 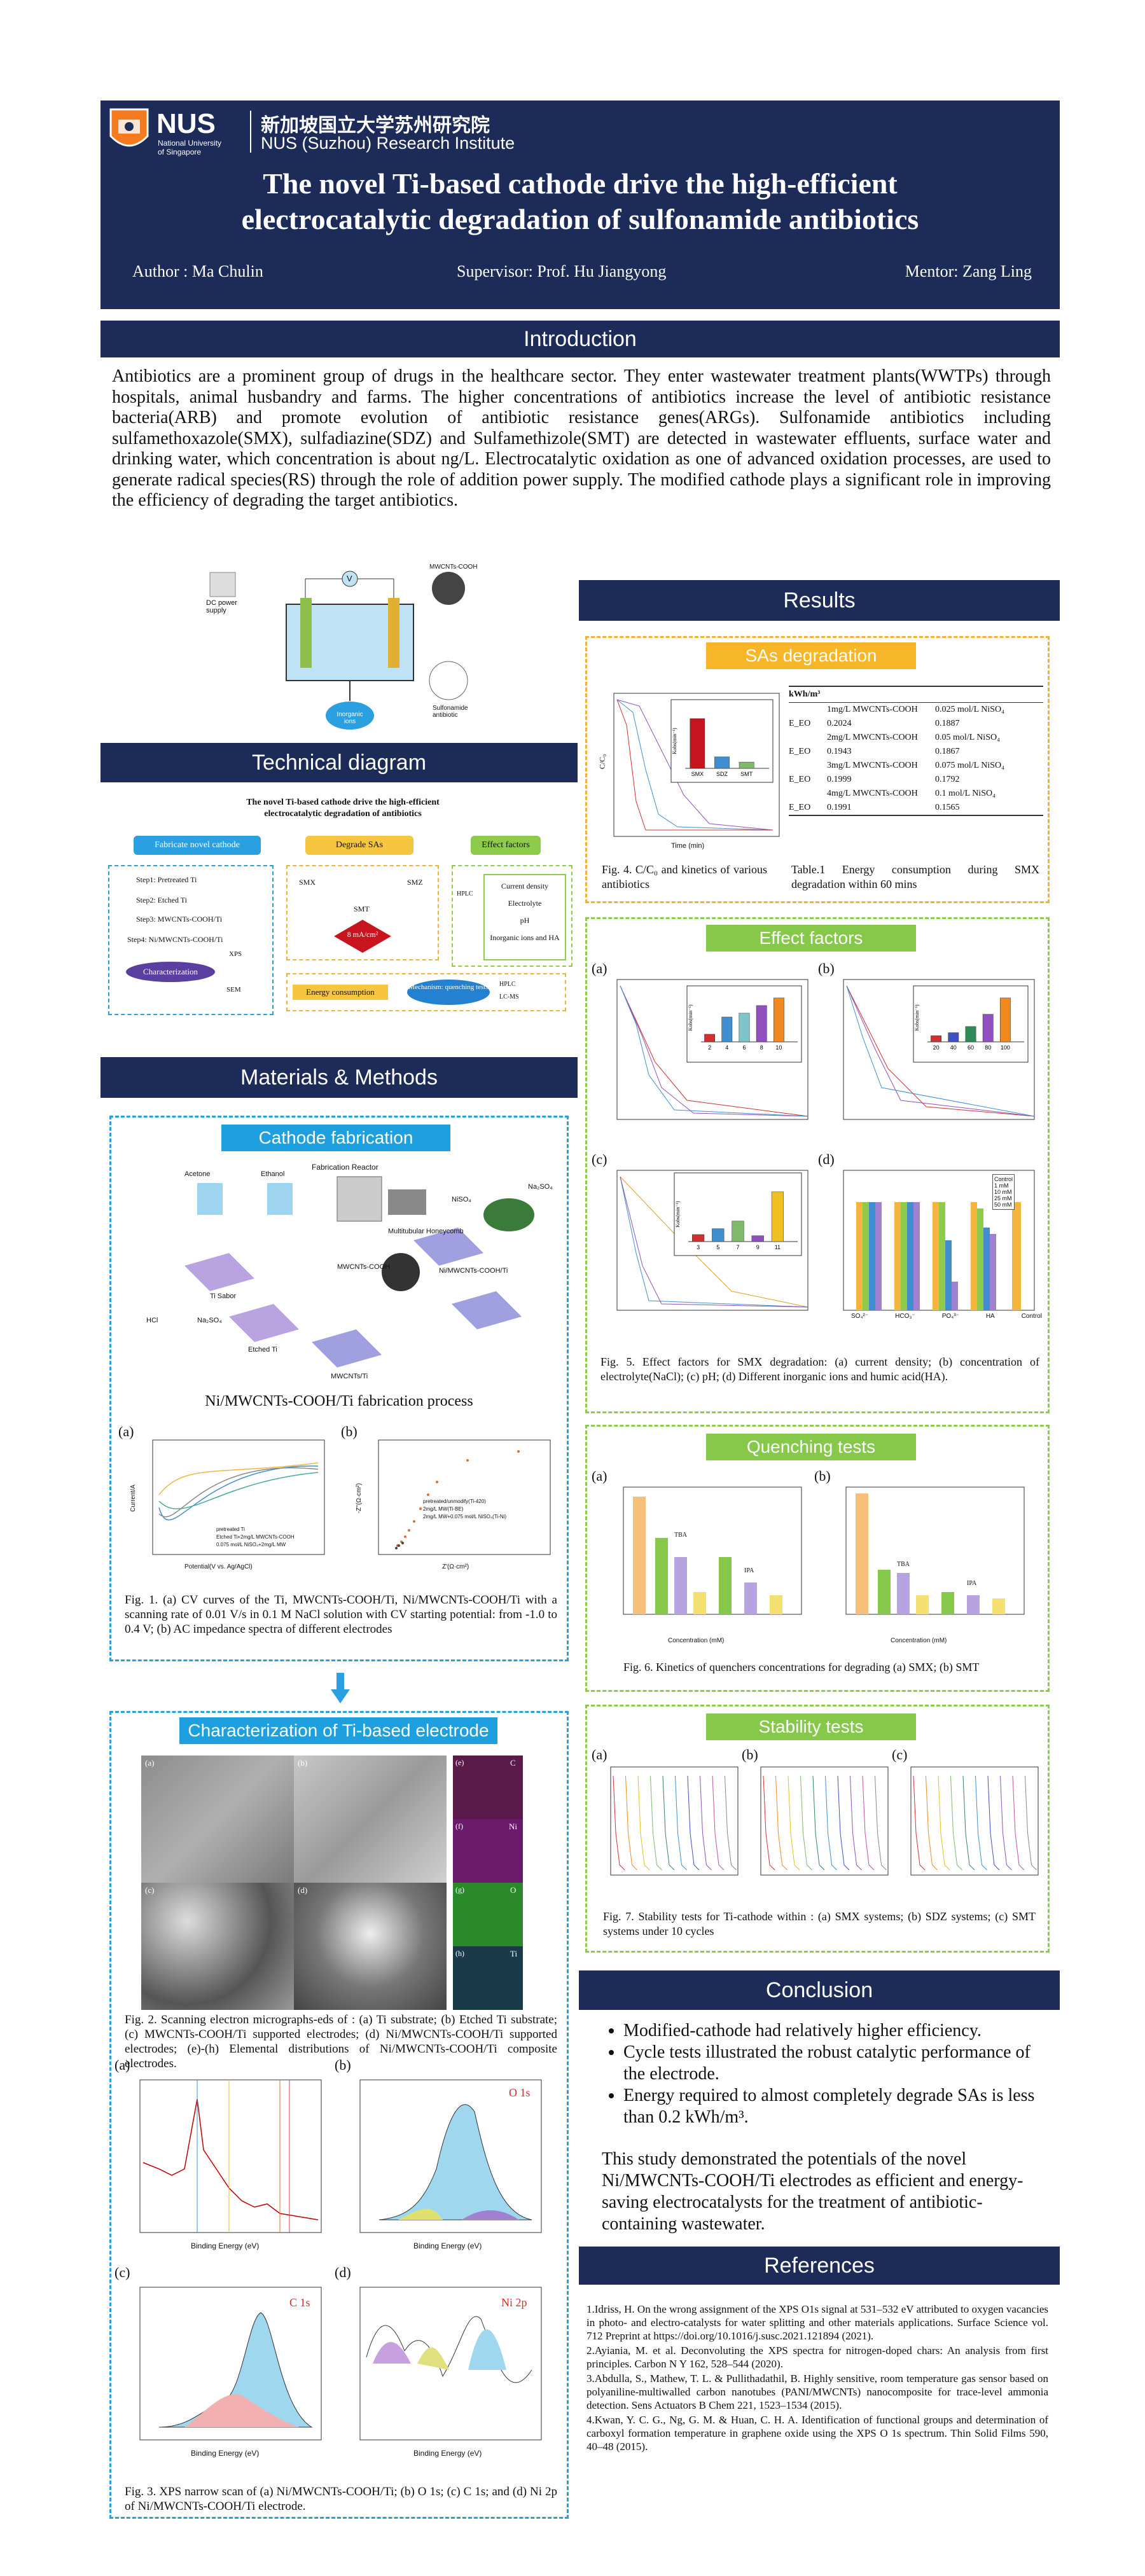 I want to click on xps-a-label: (a), so click(x=122, y=2065).